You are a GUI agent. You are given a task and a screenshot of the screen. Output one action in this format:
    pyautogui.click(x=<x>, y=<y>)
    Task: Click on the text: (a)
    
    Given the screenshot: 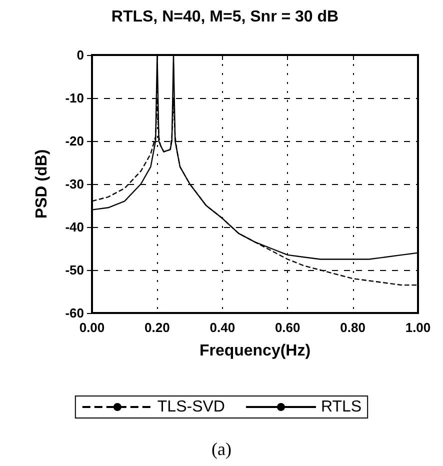 What is the action you would take?
    pyautogui.click(x=222, y=449)
    